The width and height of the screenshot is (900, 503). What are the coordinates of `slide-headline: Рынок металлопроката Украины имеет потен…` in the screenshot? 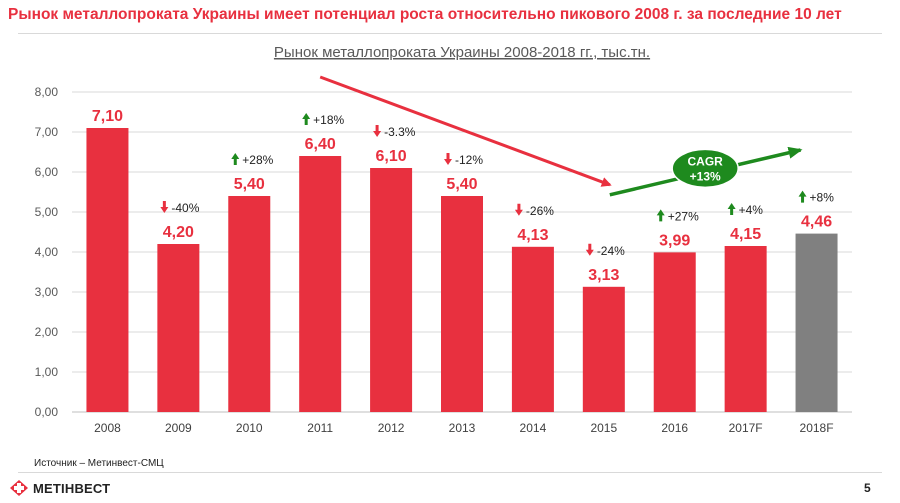 It's located at (425, 14).